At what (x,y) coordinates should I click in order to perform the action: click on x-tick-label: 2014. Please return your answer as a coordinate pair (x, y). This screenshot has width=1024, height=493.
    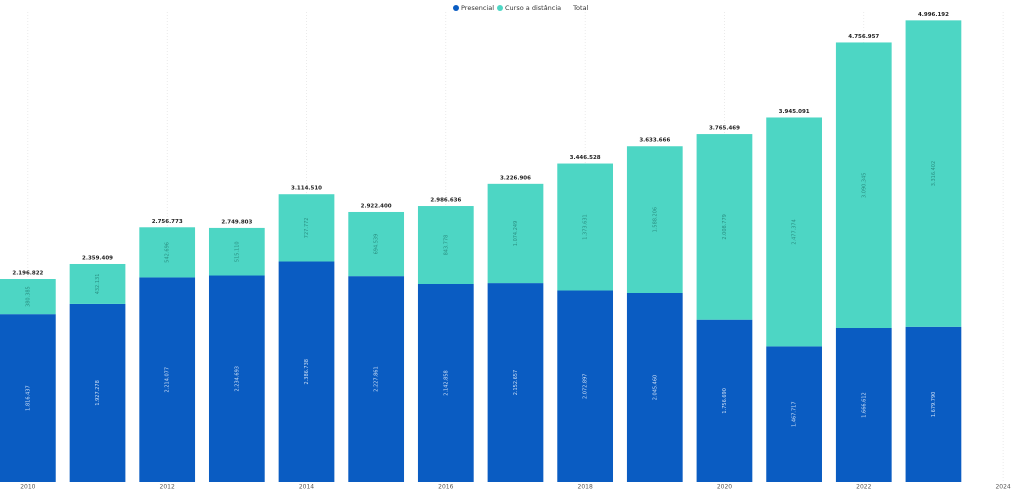
    Looking at the image, I should click on (306, 487).